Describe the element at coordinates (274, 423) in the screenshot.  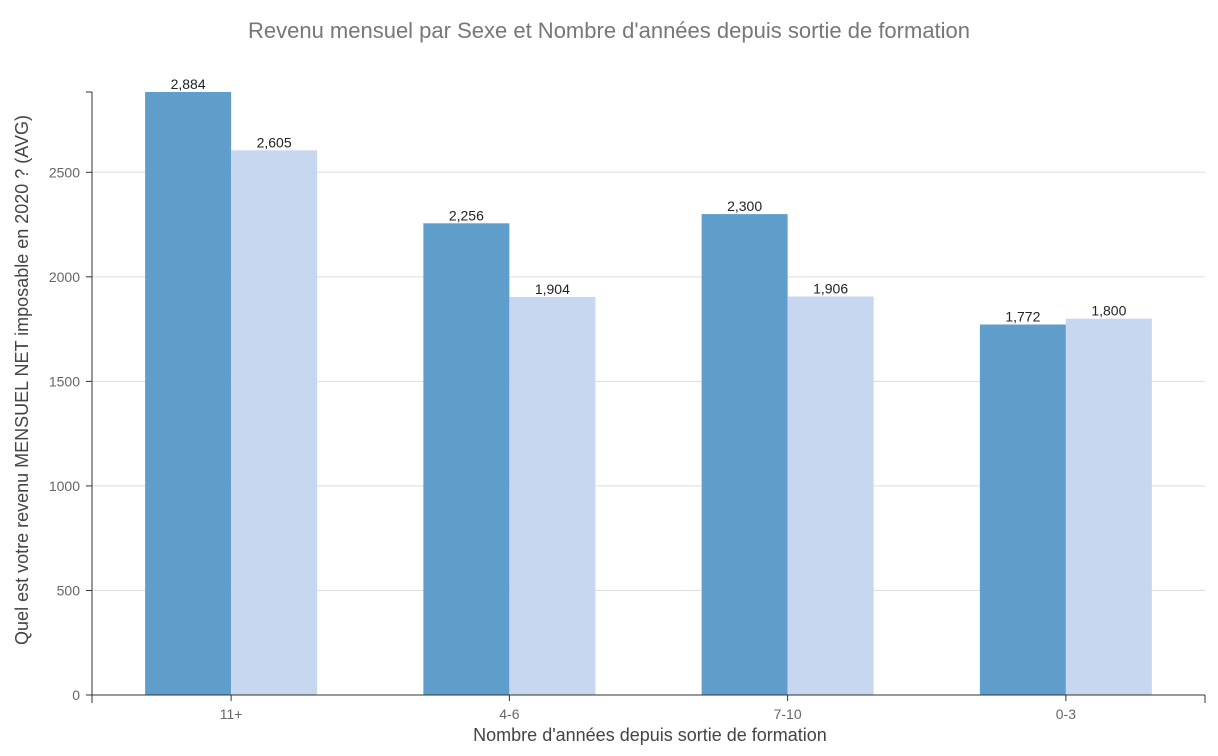
I see `bar-11+-series-2` at that location.